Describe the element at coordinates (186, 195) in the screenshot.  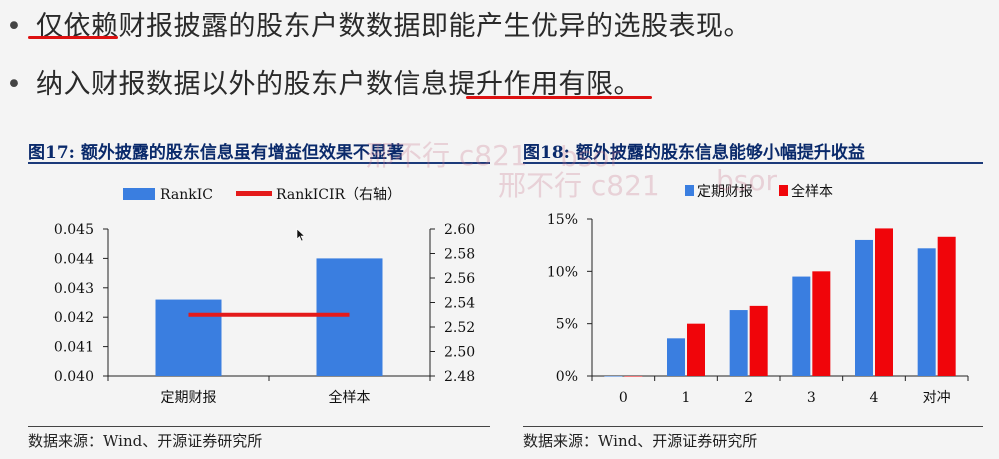
I see `legend-label-rankic: RankIC` at that location.